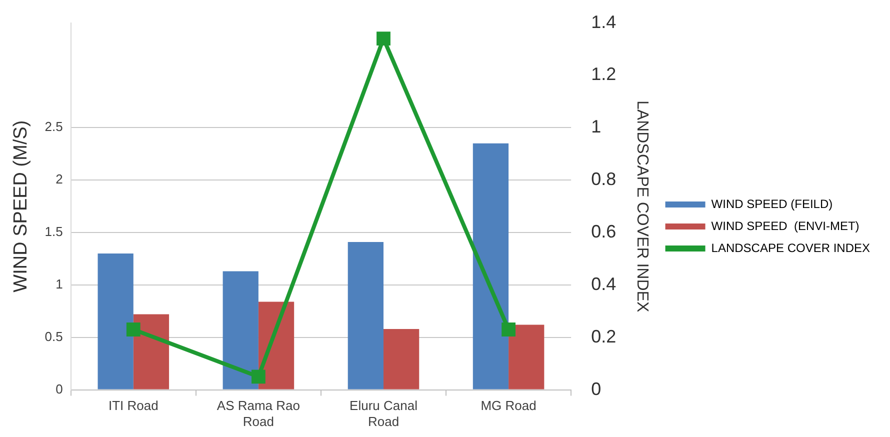 The image size is (890, 437). Describe the element at coordinates (53, 126) in the screenshot. I see `y-tick-label: 2.5` at that location.